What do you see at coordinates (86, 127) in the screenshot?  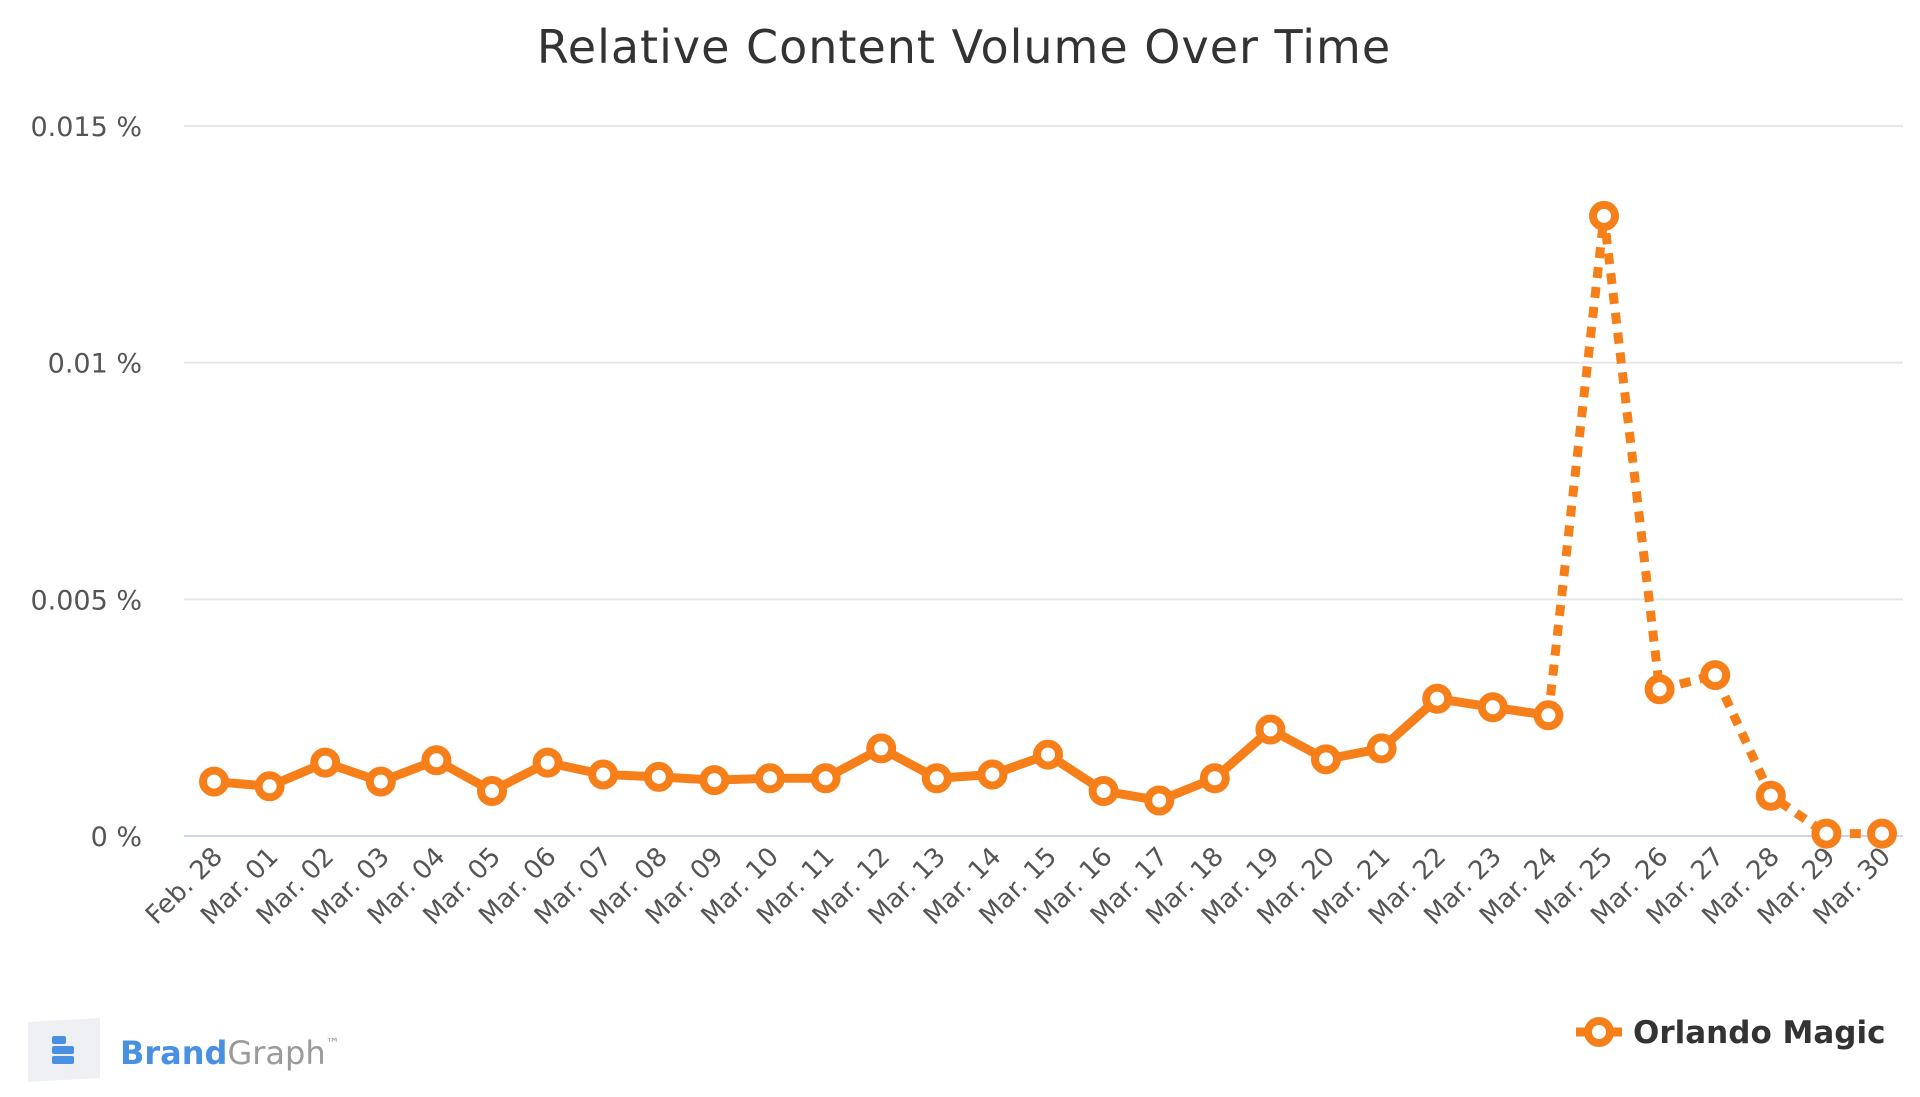 I see `y-tick-label: 0.015 %` at bounding box center [86, 127].